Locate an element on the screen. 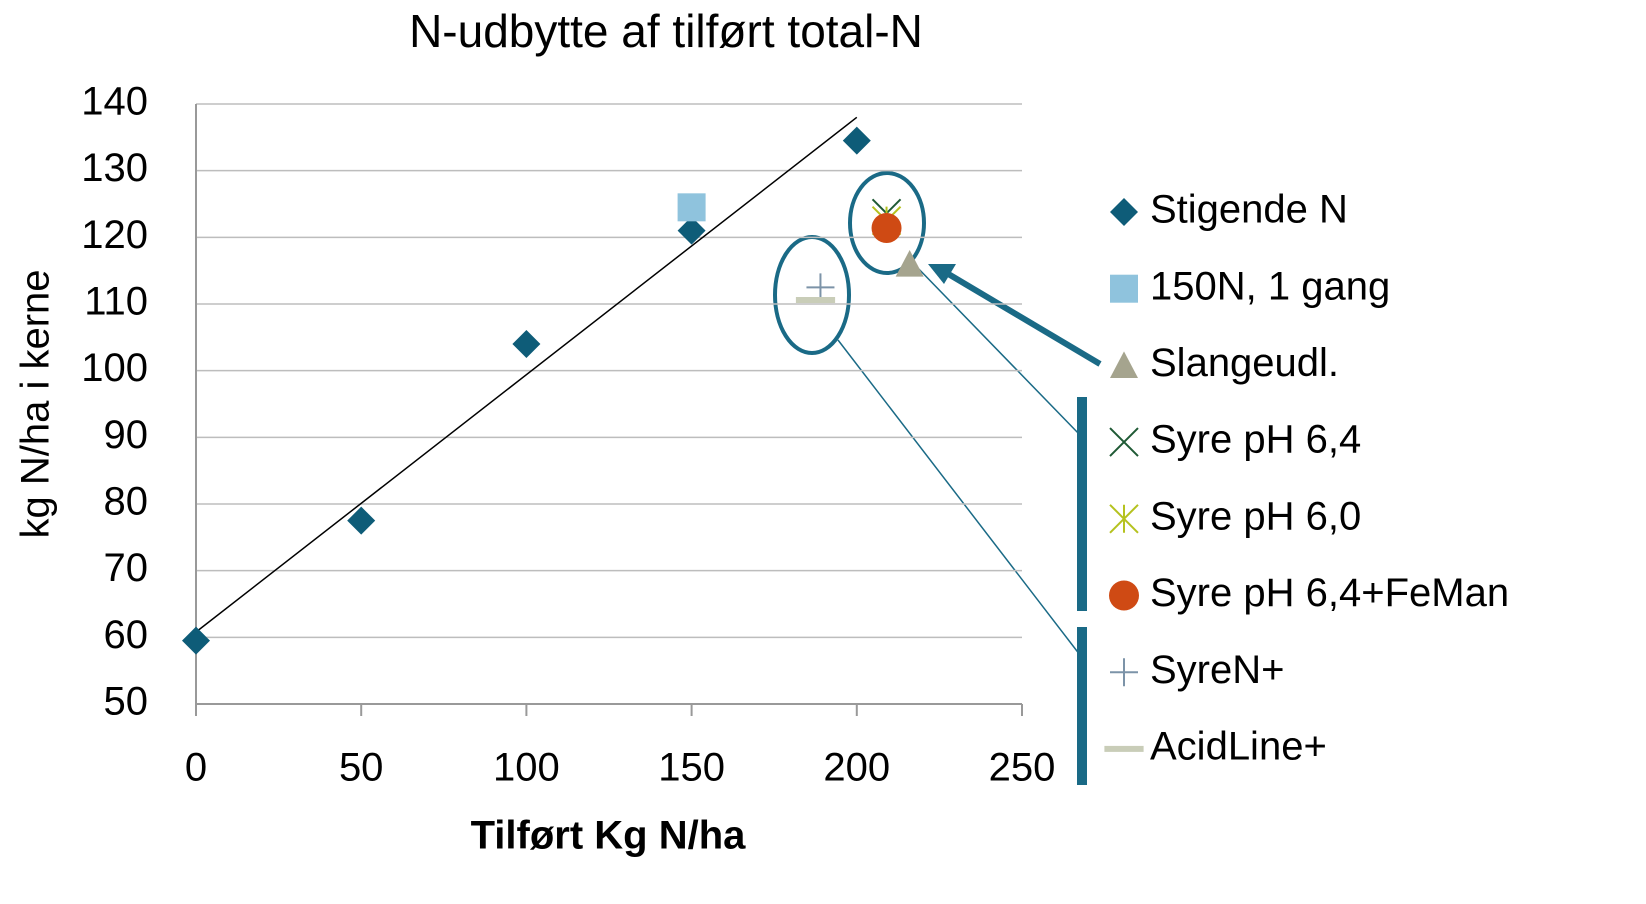  y-tick-label: 130 is located at coordinates (114, 168).